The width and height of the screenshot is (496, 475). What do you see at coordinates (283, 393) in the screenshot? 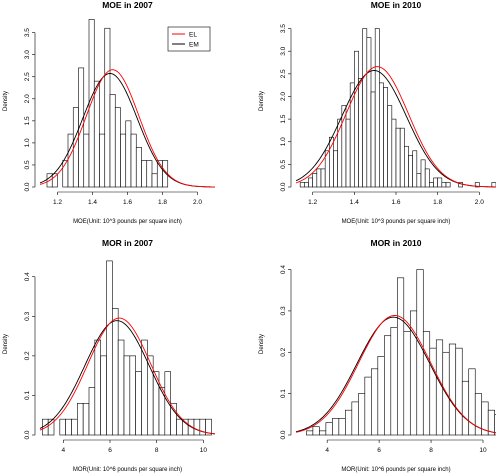
I see `y-tick-label: 0.1` at bounding box center [283, 393].